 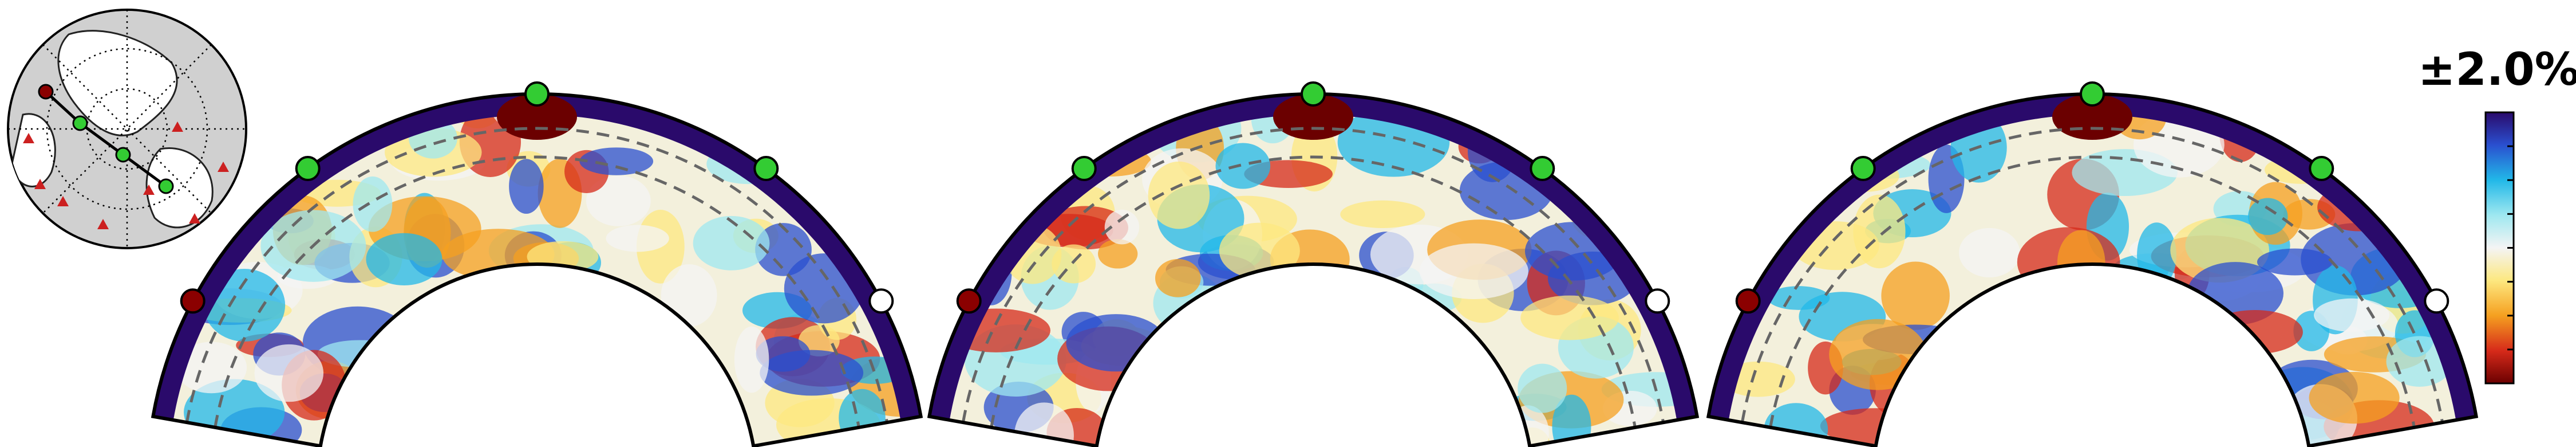 What do you see at coordinates (2497, 214) in the screenshot?
I see `colorbar: ±2.0%` at bounding box center [2497, 214].